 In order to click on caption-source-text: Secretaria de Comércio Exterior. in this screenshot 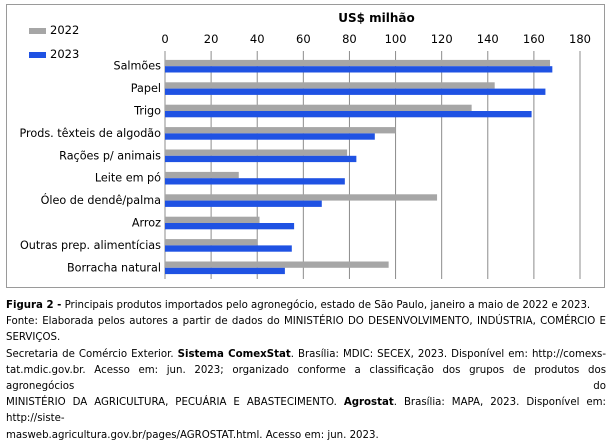, I will do `click(92, 354)`.